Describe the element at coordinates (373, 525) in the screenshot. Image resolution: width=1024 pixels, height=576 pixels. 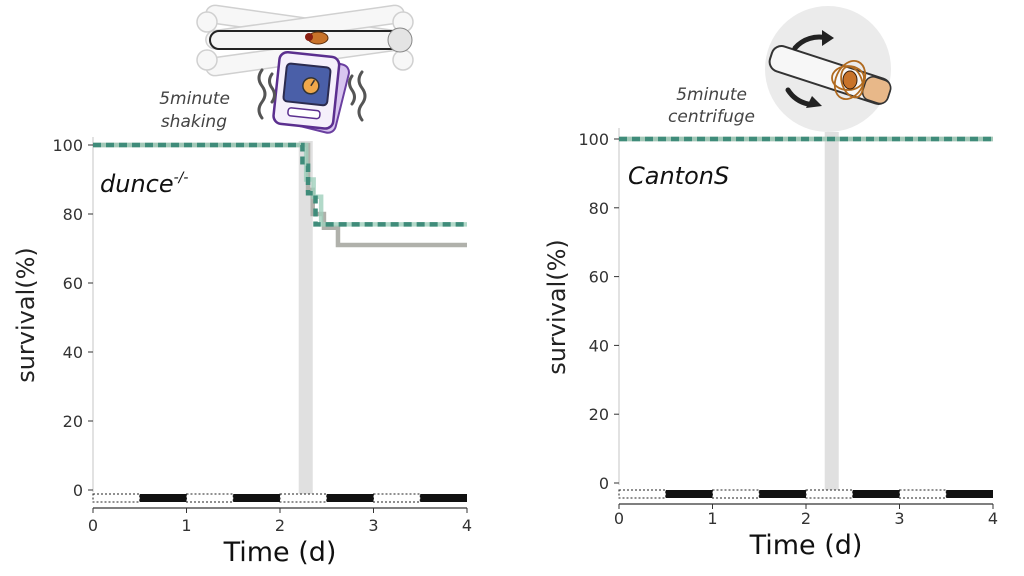
I see `left-x-tick-label: 3` at that location.